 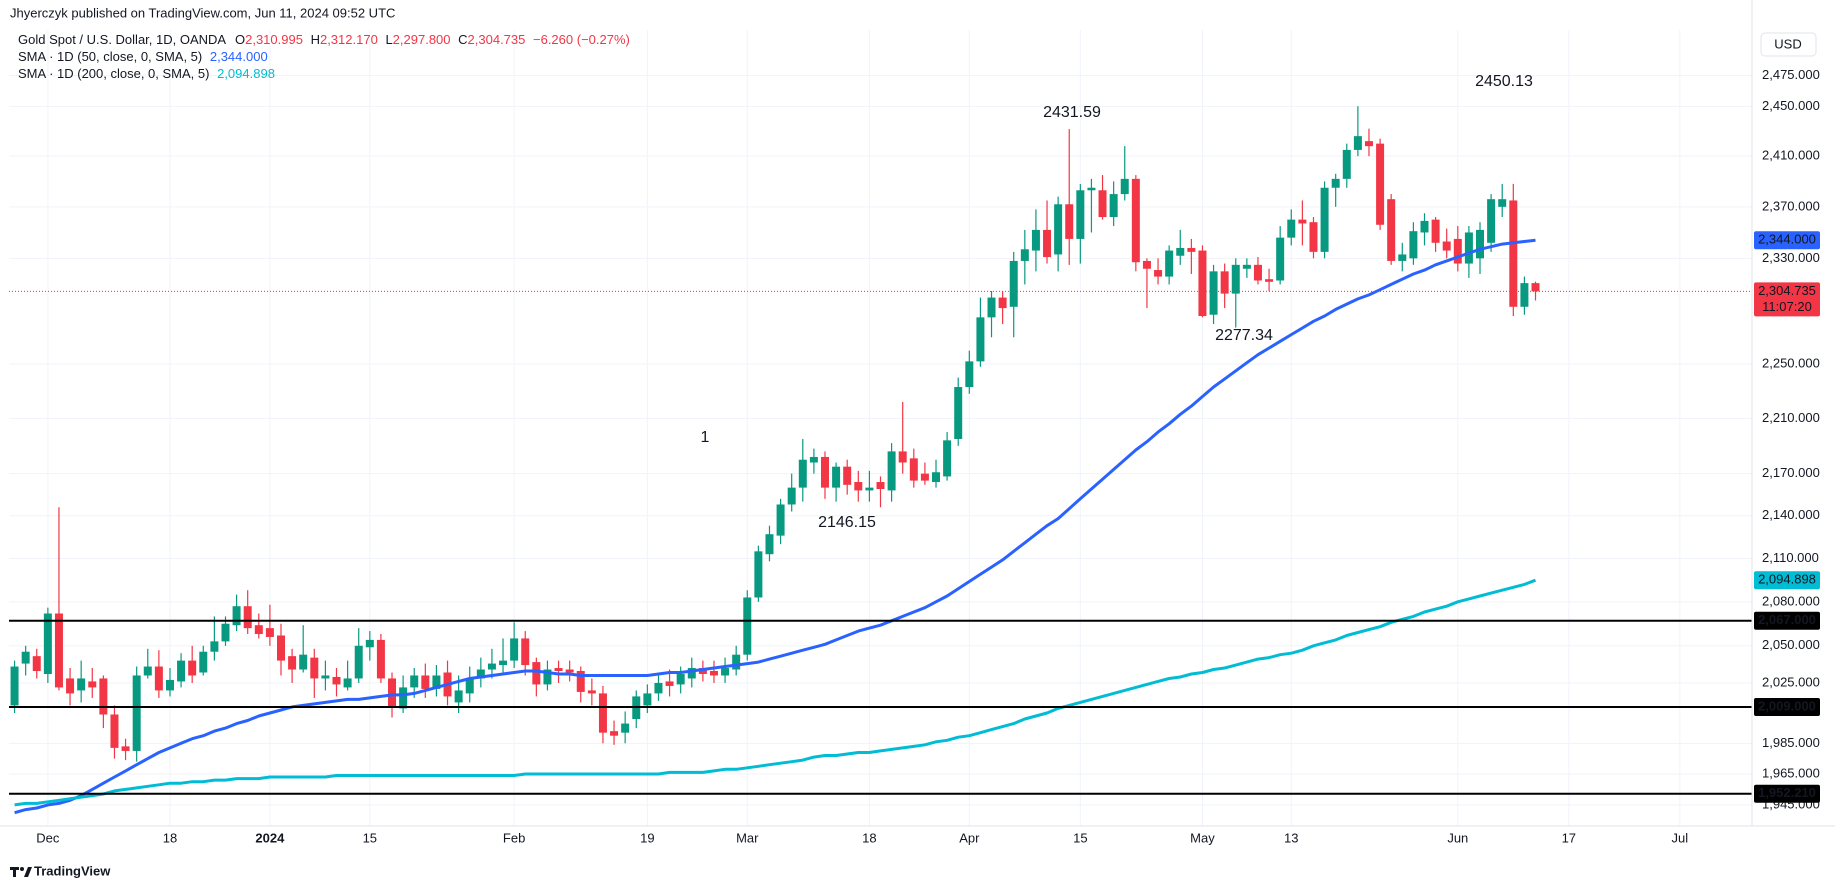 What do you see at coordinates (349, 39) in the screenshot?
I see `ohlc-value: 2,312.170` at bounding box center [349, 39].